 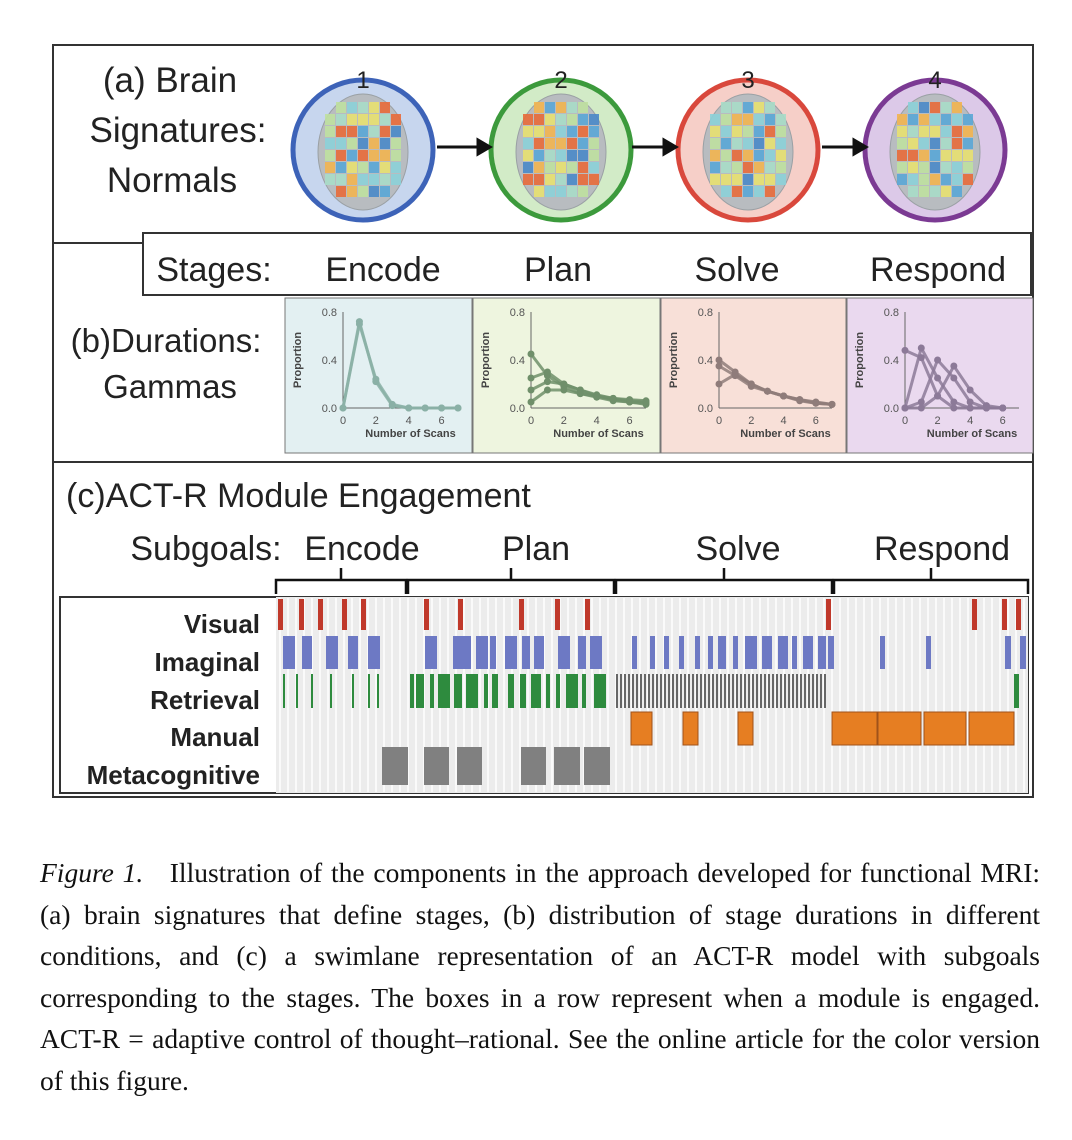 What do you see at coordinates (753, 375) in the screenshot?
I see `chart-background` at bounding box center [753, 375].